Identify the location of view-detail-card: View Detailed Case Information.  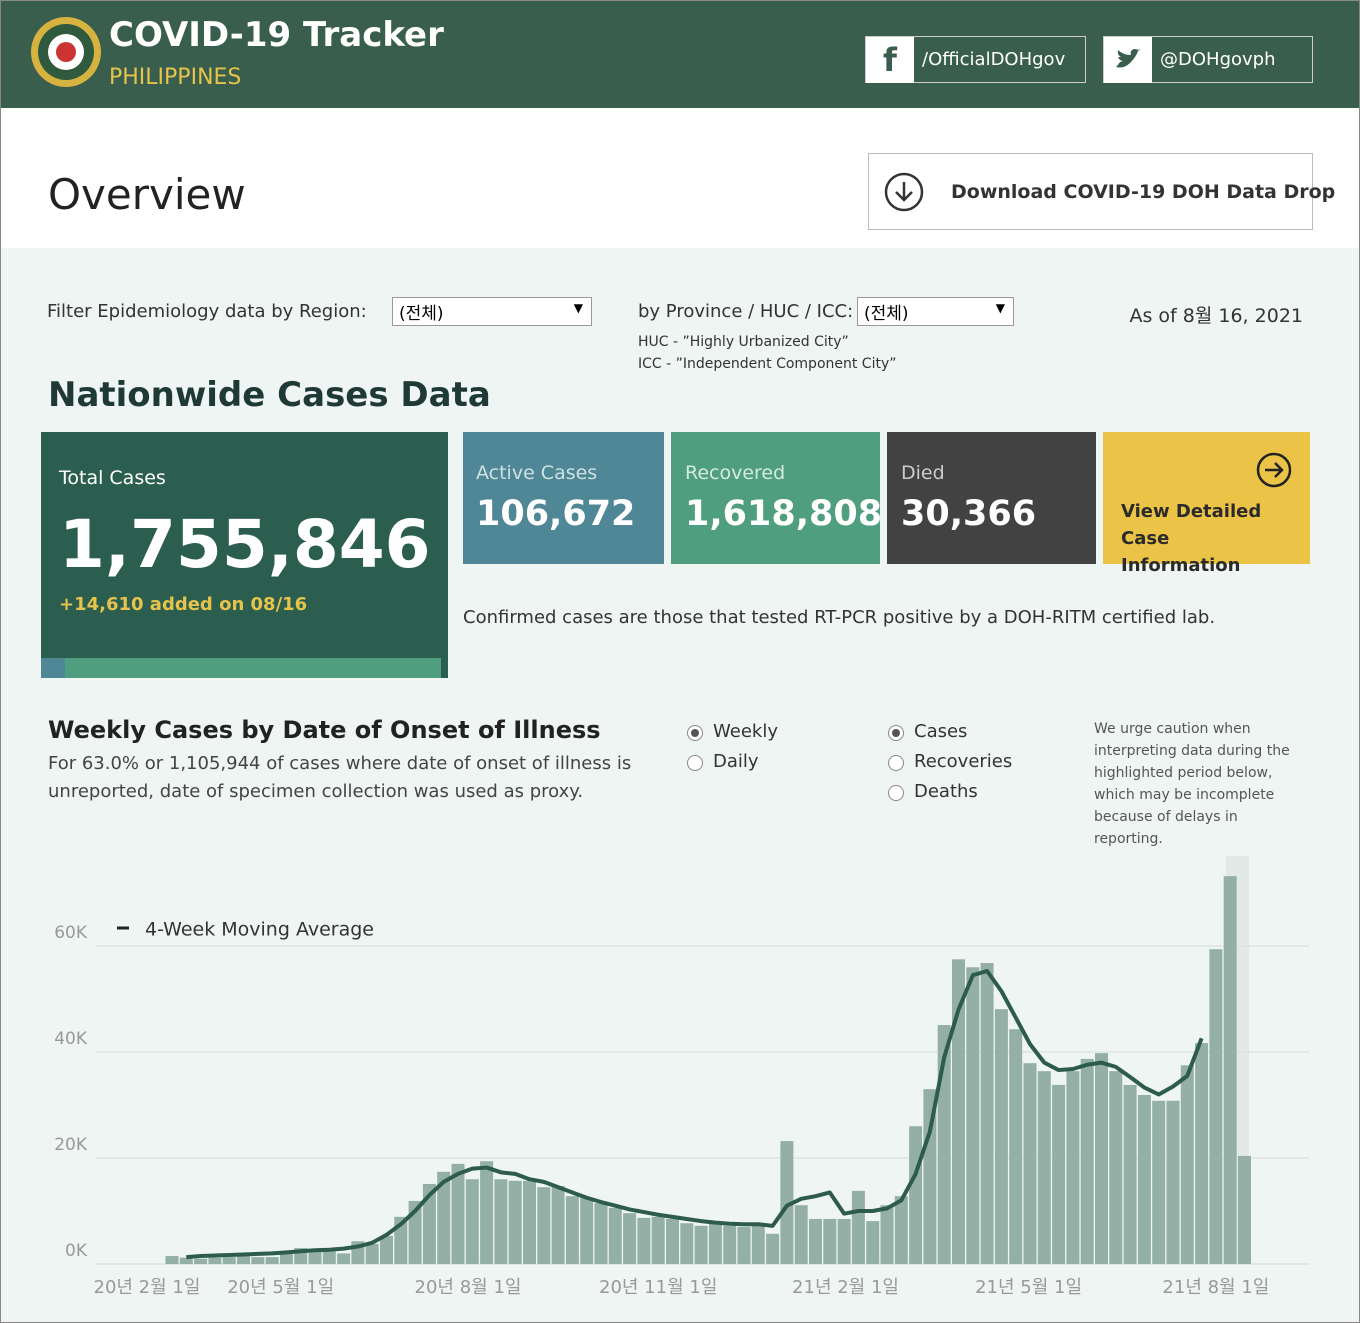
(1206, 504).